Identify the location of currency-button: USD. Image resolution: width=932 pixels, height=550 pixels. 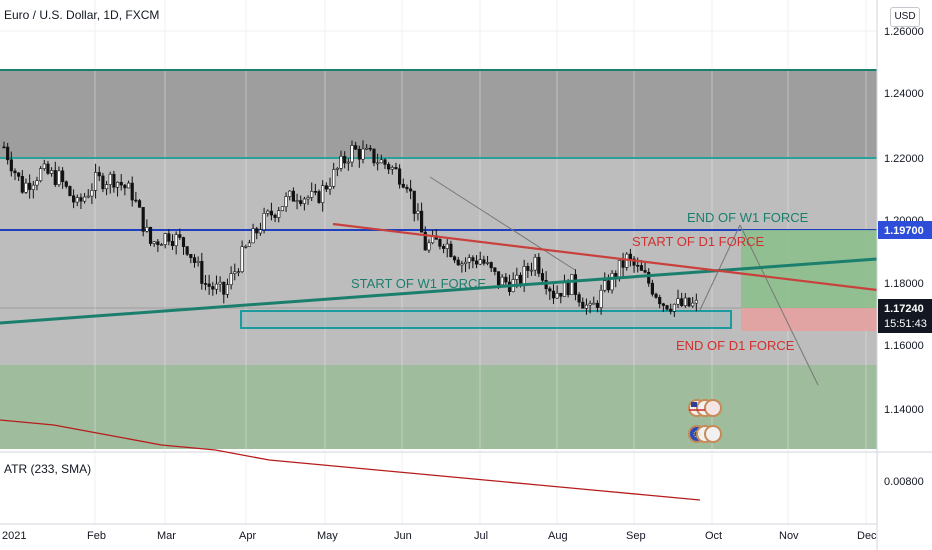
(905, 17).